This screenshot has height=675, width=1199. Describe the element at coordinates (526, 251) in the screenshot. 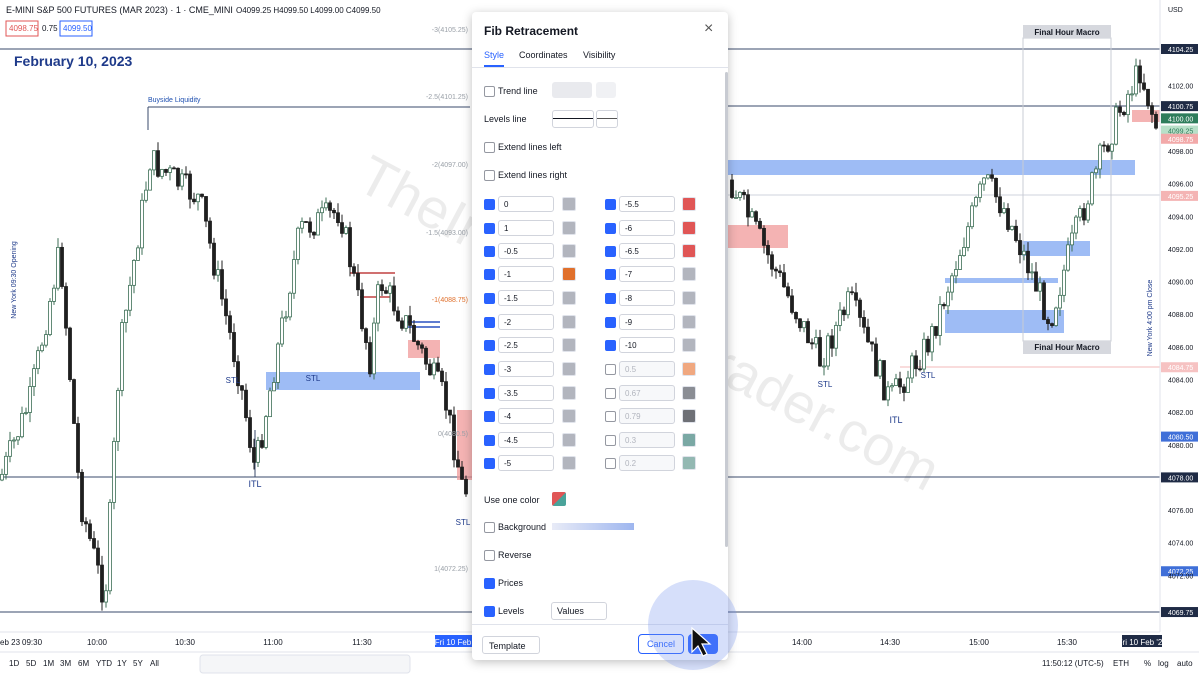

I see `level-input: -0.5` at that location.